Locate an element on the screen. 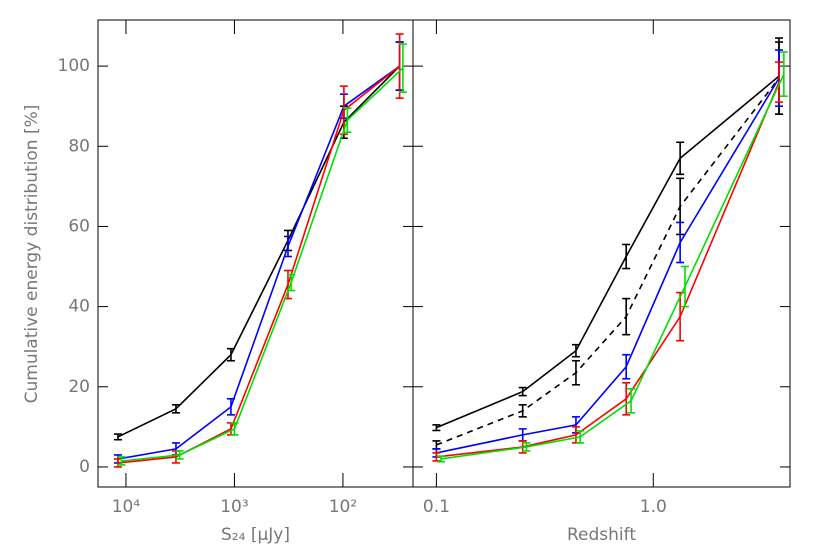 The height and width of the screenshot is (553, 830). y-axis-label: Cumulative energy distribution [%] is located at coordinates (32, 254).